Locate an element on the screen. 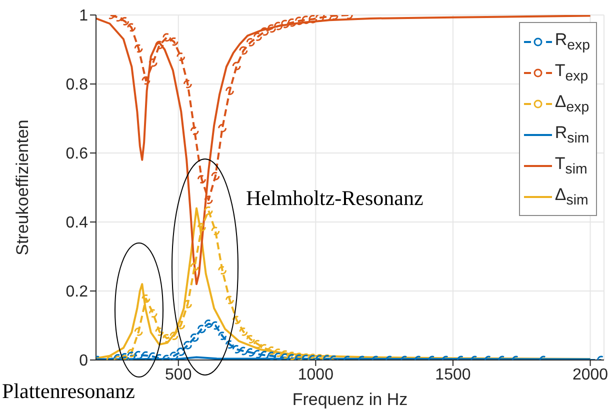 The height and width of the screenshot is (419, 614). x-tick-label: 1000 is located at coordinates (316, 375).